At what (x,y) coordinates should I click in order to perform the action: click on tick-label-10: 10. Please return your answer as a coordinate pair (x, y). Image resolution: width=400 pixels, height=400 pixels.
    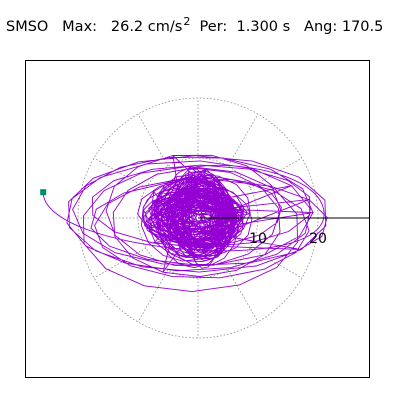
    Looking at the image, I should click on (258, 239).